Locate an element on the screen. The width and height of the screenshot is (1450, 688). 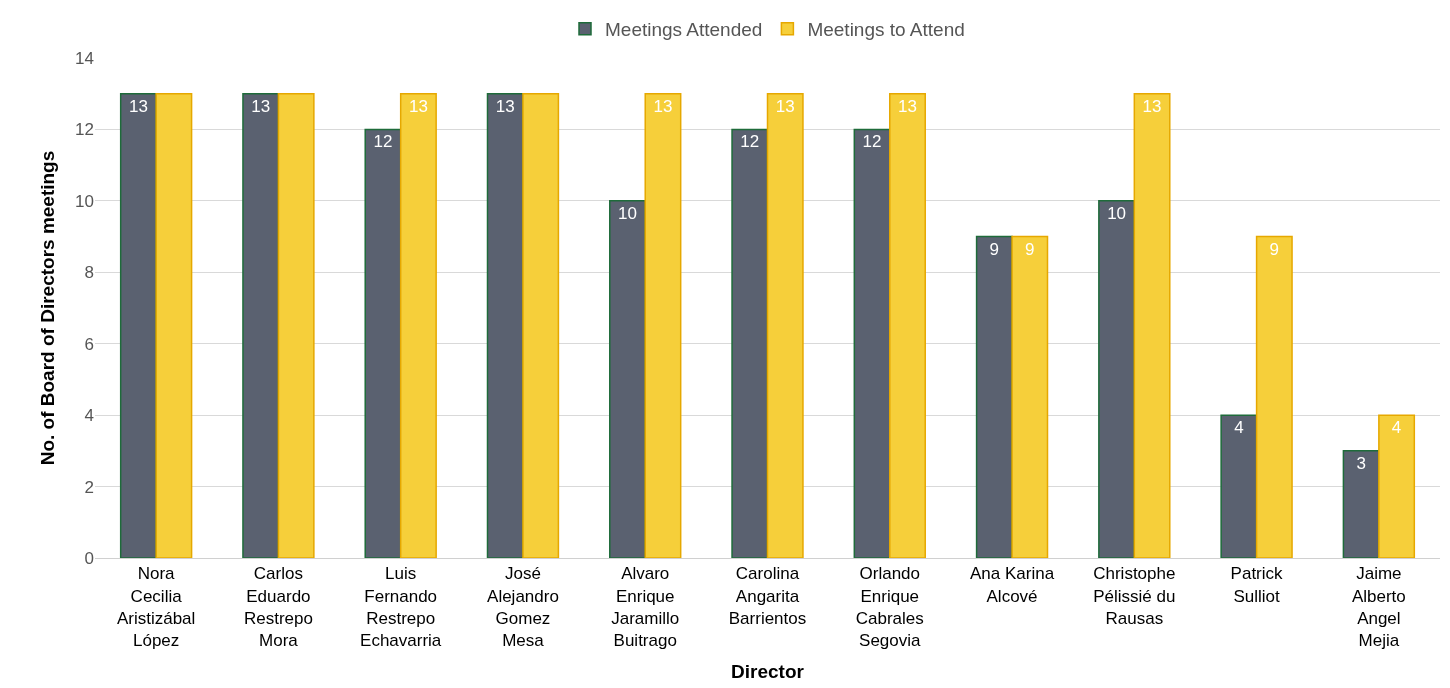
x-tick-label: Carolina Angarita Barrientos is located at coordinates (767, 596).